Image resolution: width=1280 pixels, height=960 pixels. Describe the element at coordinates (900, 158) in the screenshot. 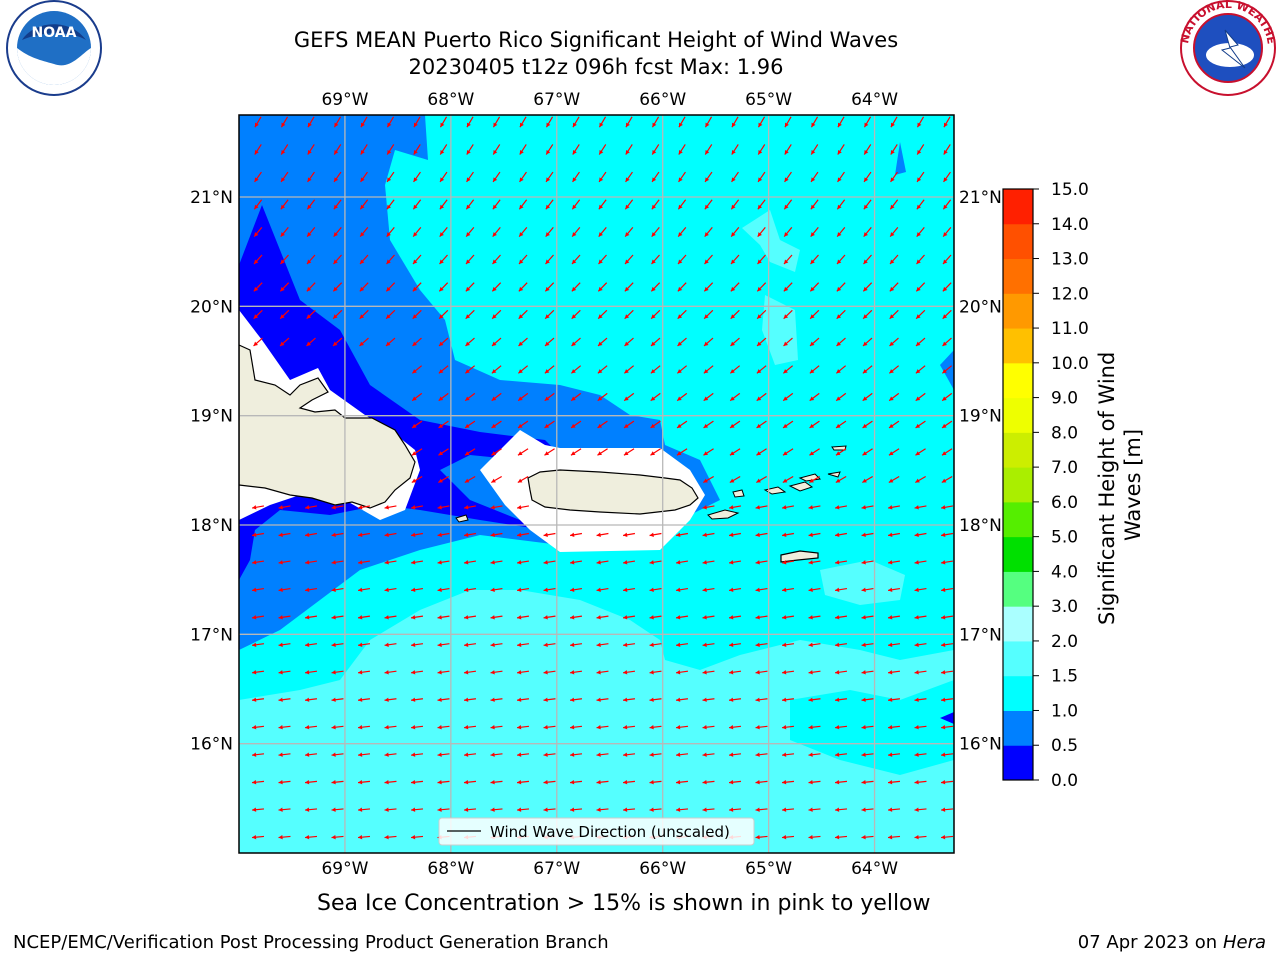

I see `wave-patch-north` at that location.